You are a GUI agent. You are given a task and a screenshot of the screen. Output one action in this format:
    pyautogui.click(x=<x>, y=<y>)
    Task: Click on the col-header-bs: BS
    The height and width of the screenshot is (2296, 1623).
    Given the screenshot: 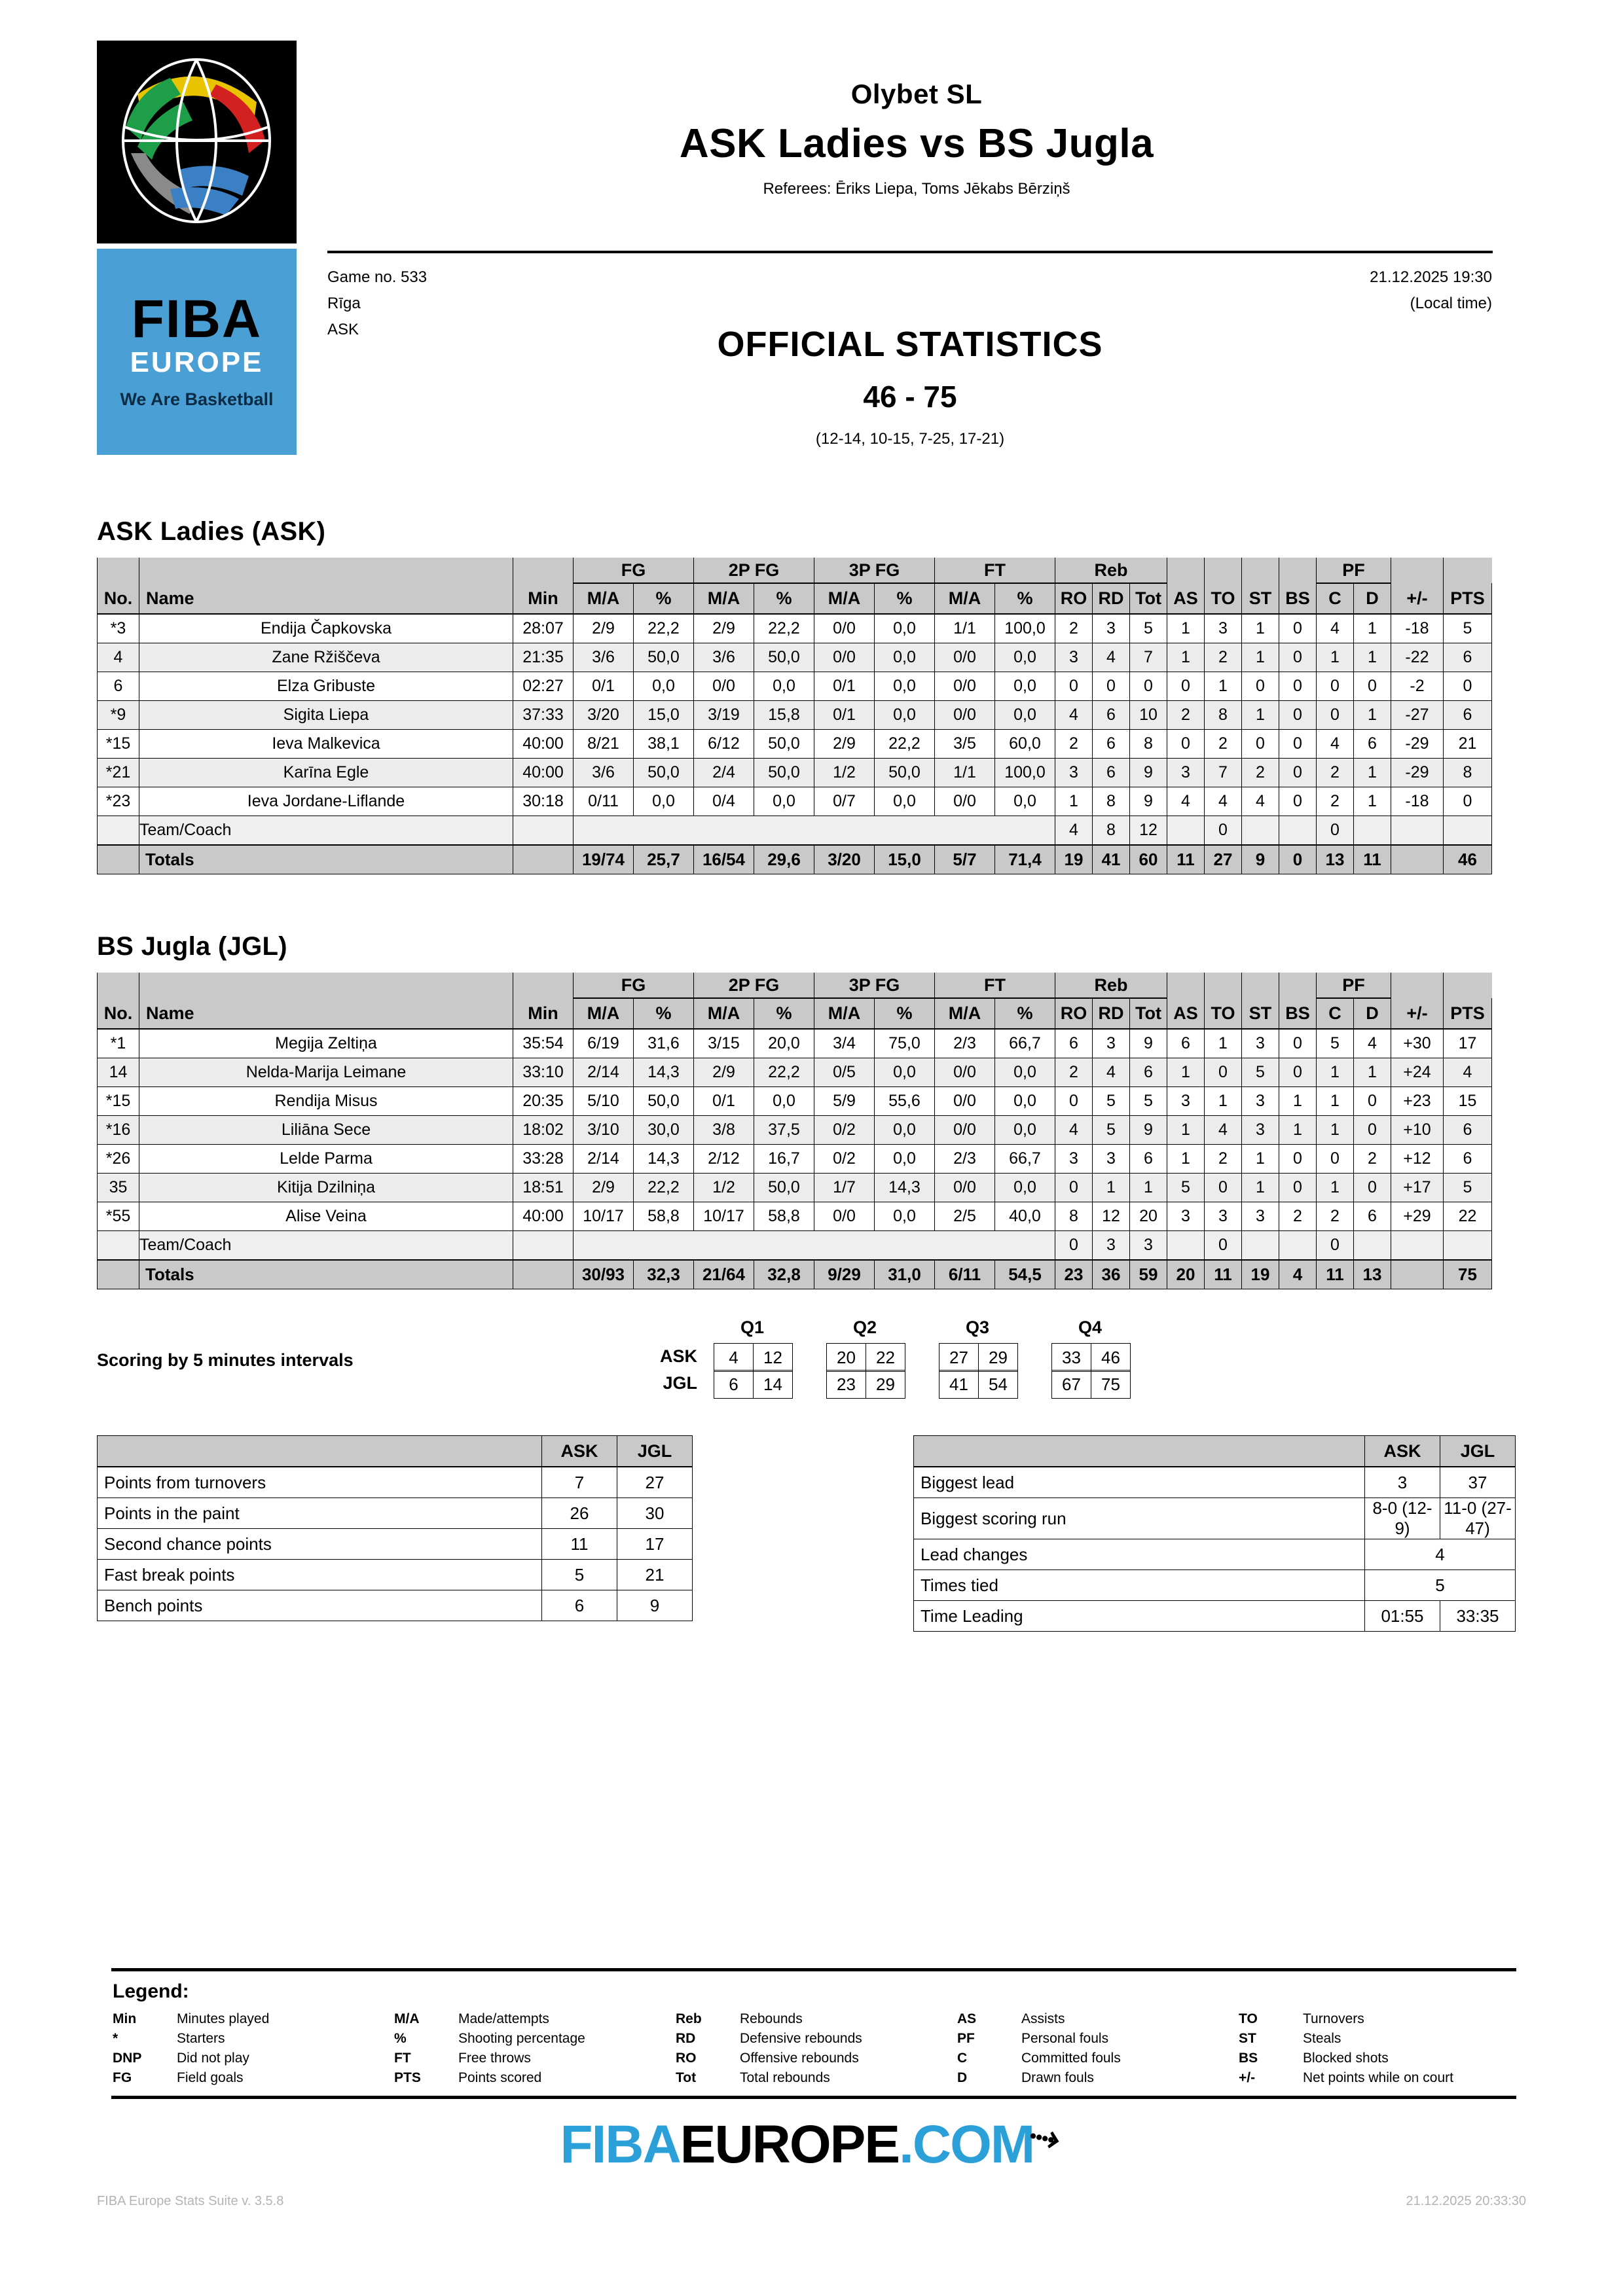 What is the action you would take?
    pyautogui.click(x=1298, y=599)
    